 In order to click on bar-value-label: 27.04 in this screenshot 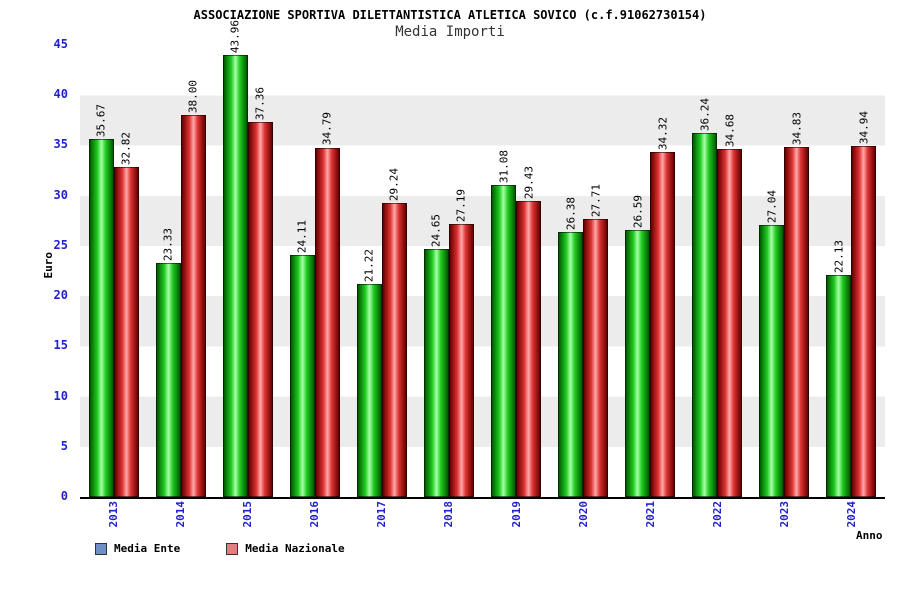, I will do `click(772, 207)`.